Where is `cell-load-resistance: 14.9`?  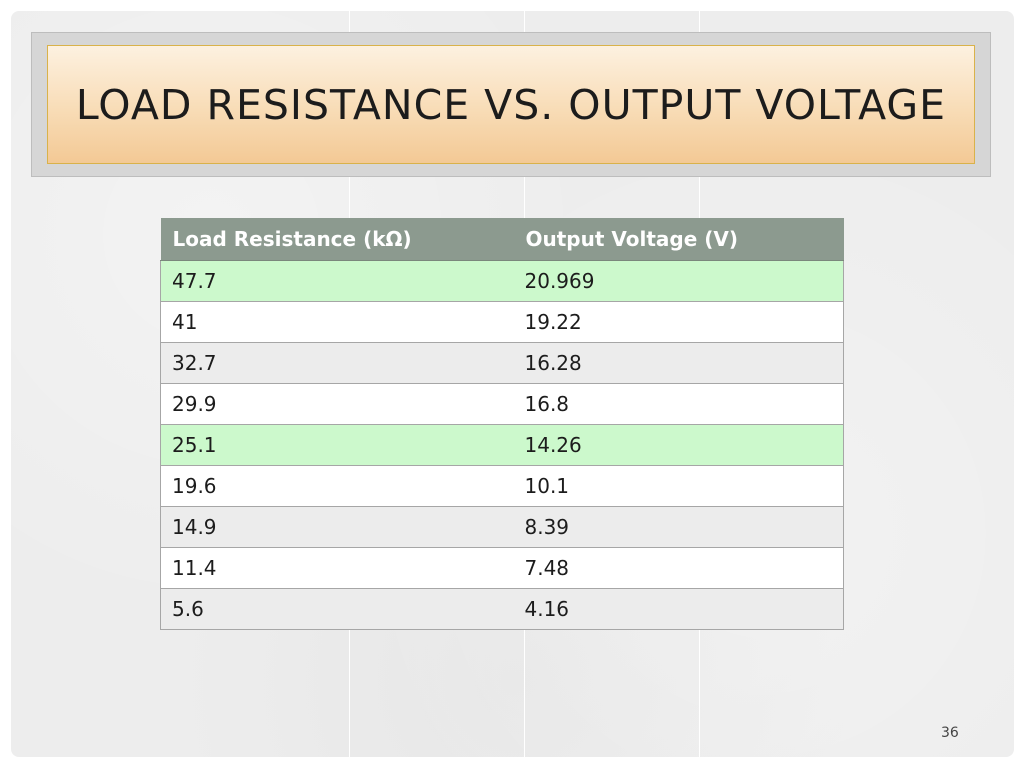 cell-load-resistance: 14.9 is located at coordinates (337, 527).